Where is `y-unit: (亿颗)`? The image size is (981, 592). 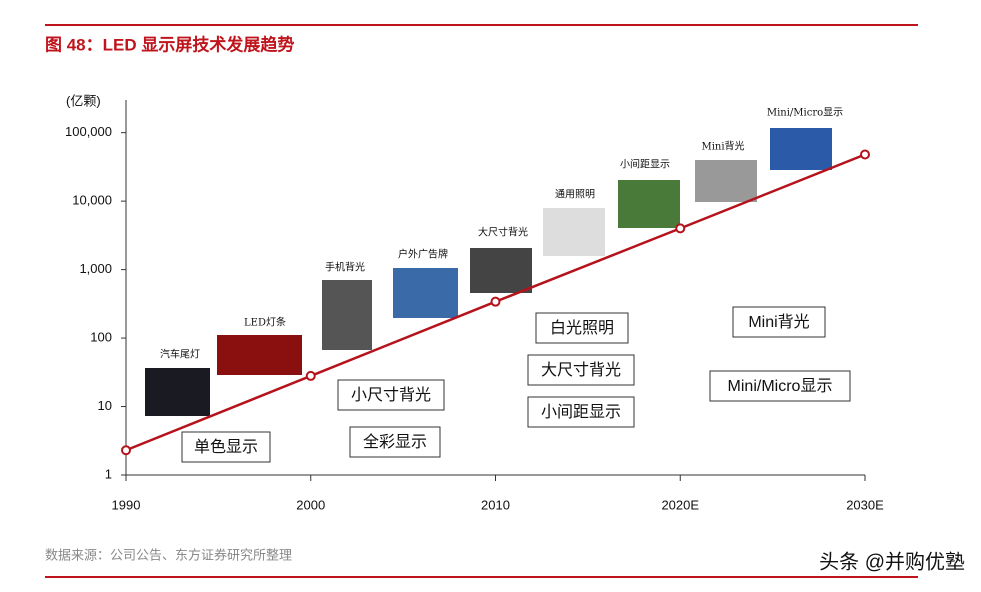 y-unit: (亿颗) is located at coordinates (83, 100).